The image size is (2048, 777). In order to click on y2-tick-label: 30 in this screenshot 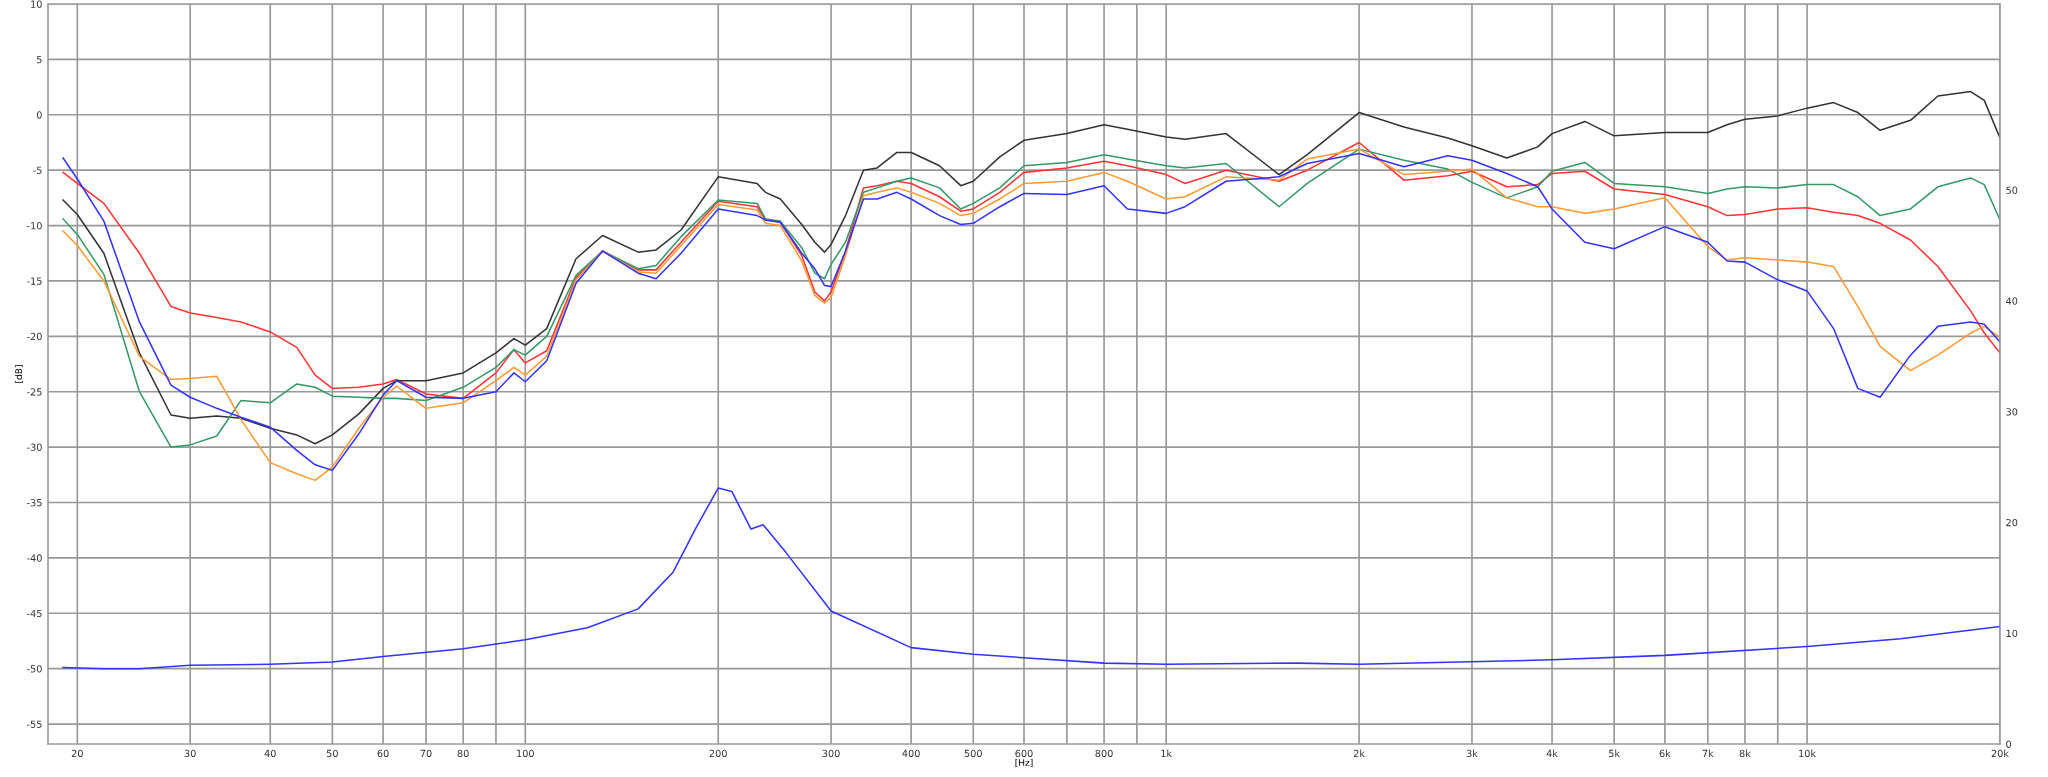, I will do `click(2012, 412)`.